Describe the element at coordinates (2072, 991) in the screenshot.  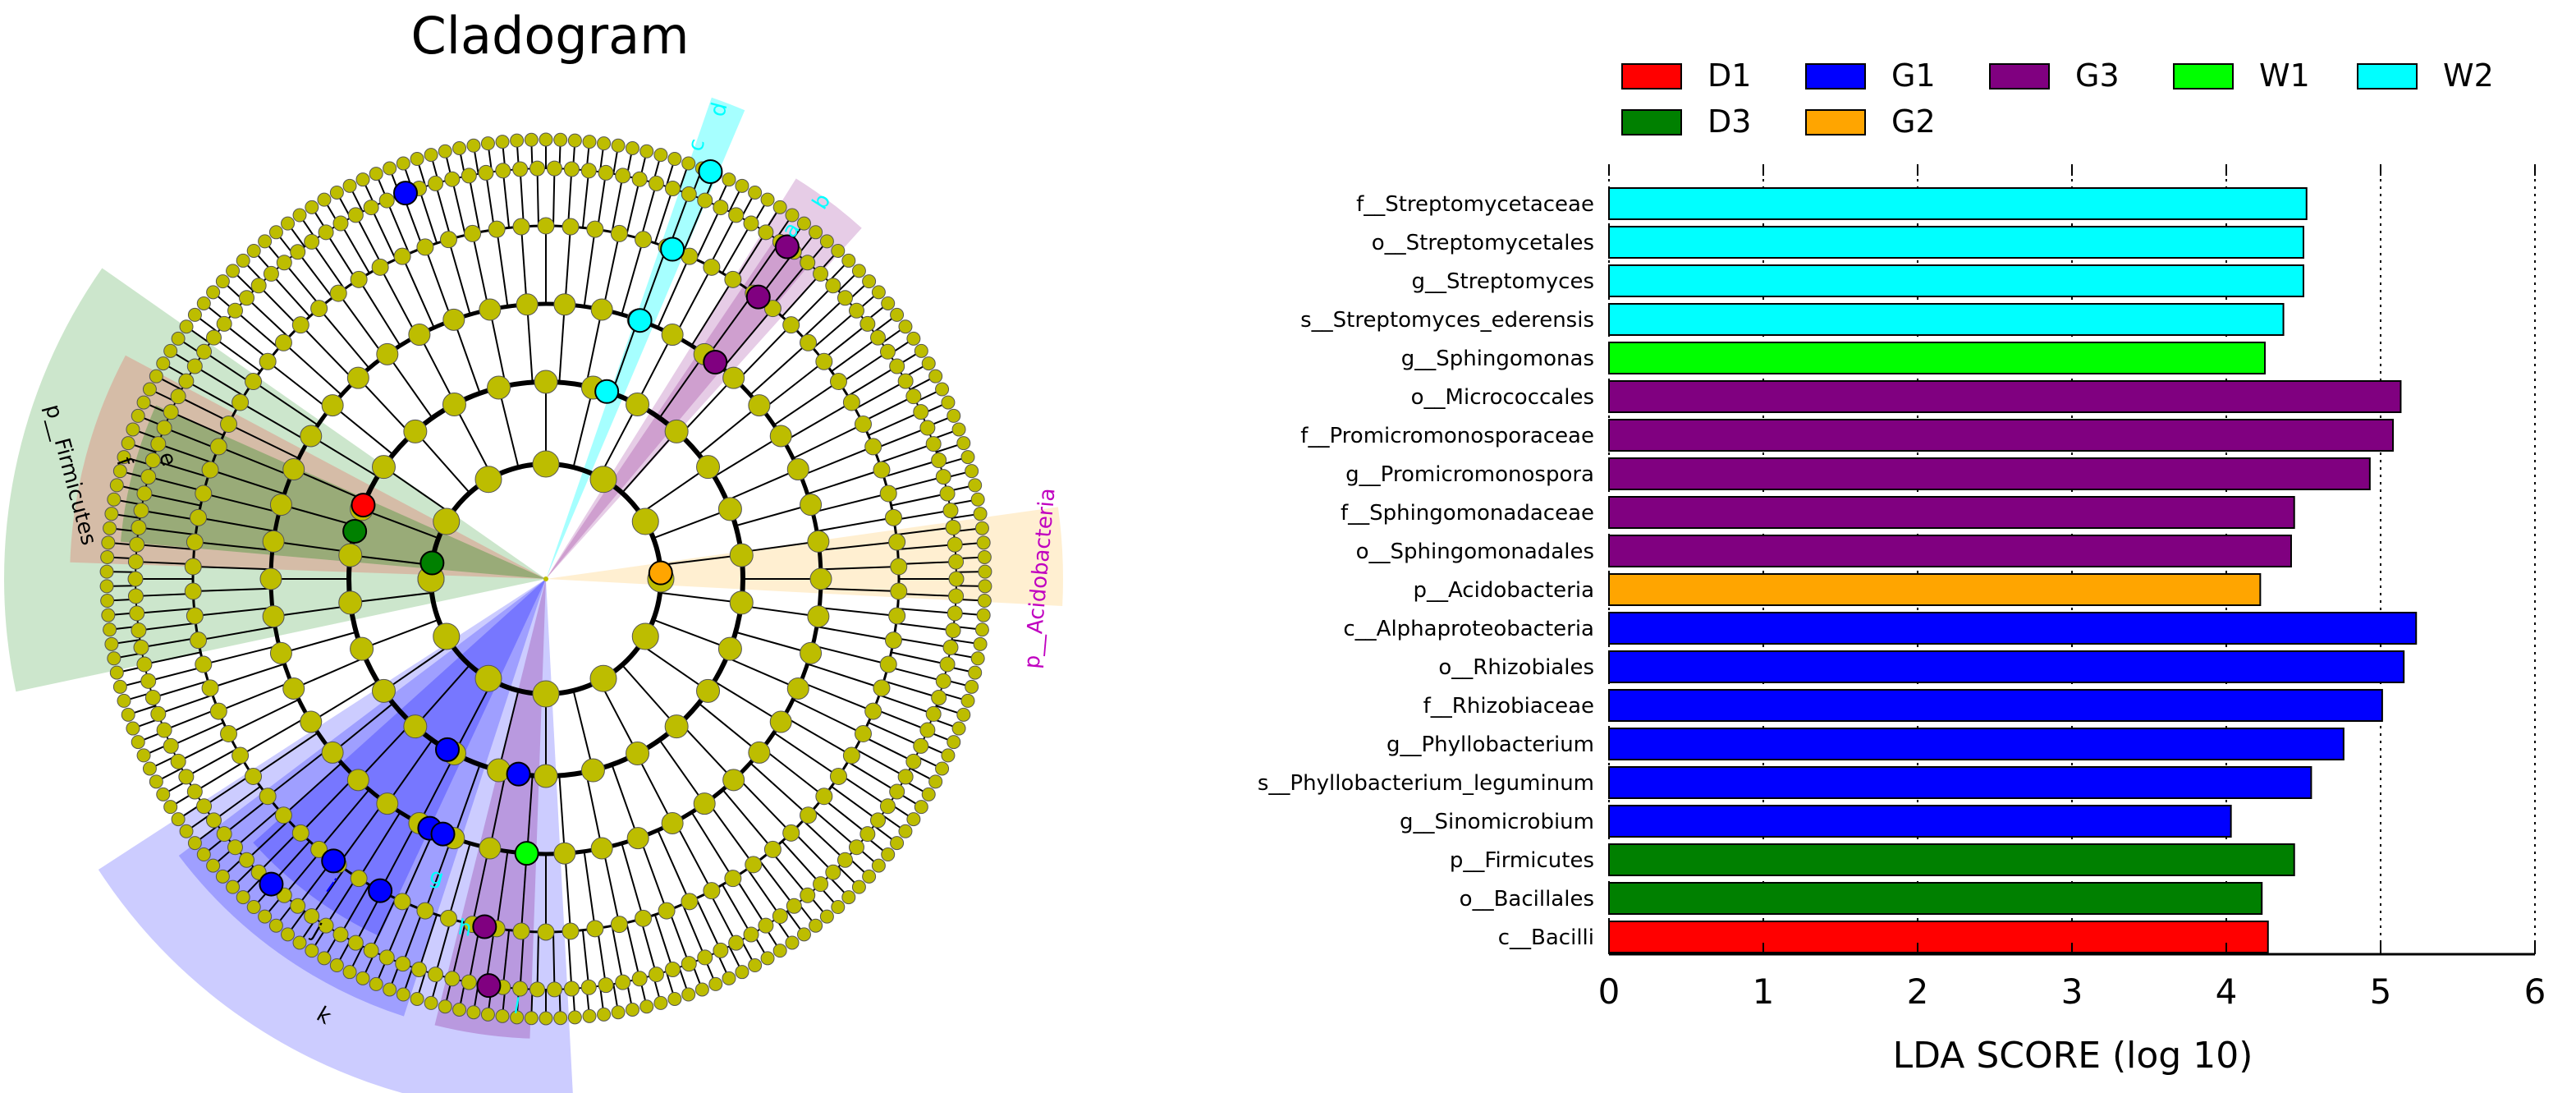
I see `x-tick-label: 3` at that location.